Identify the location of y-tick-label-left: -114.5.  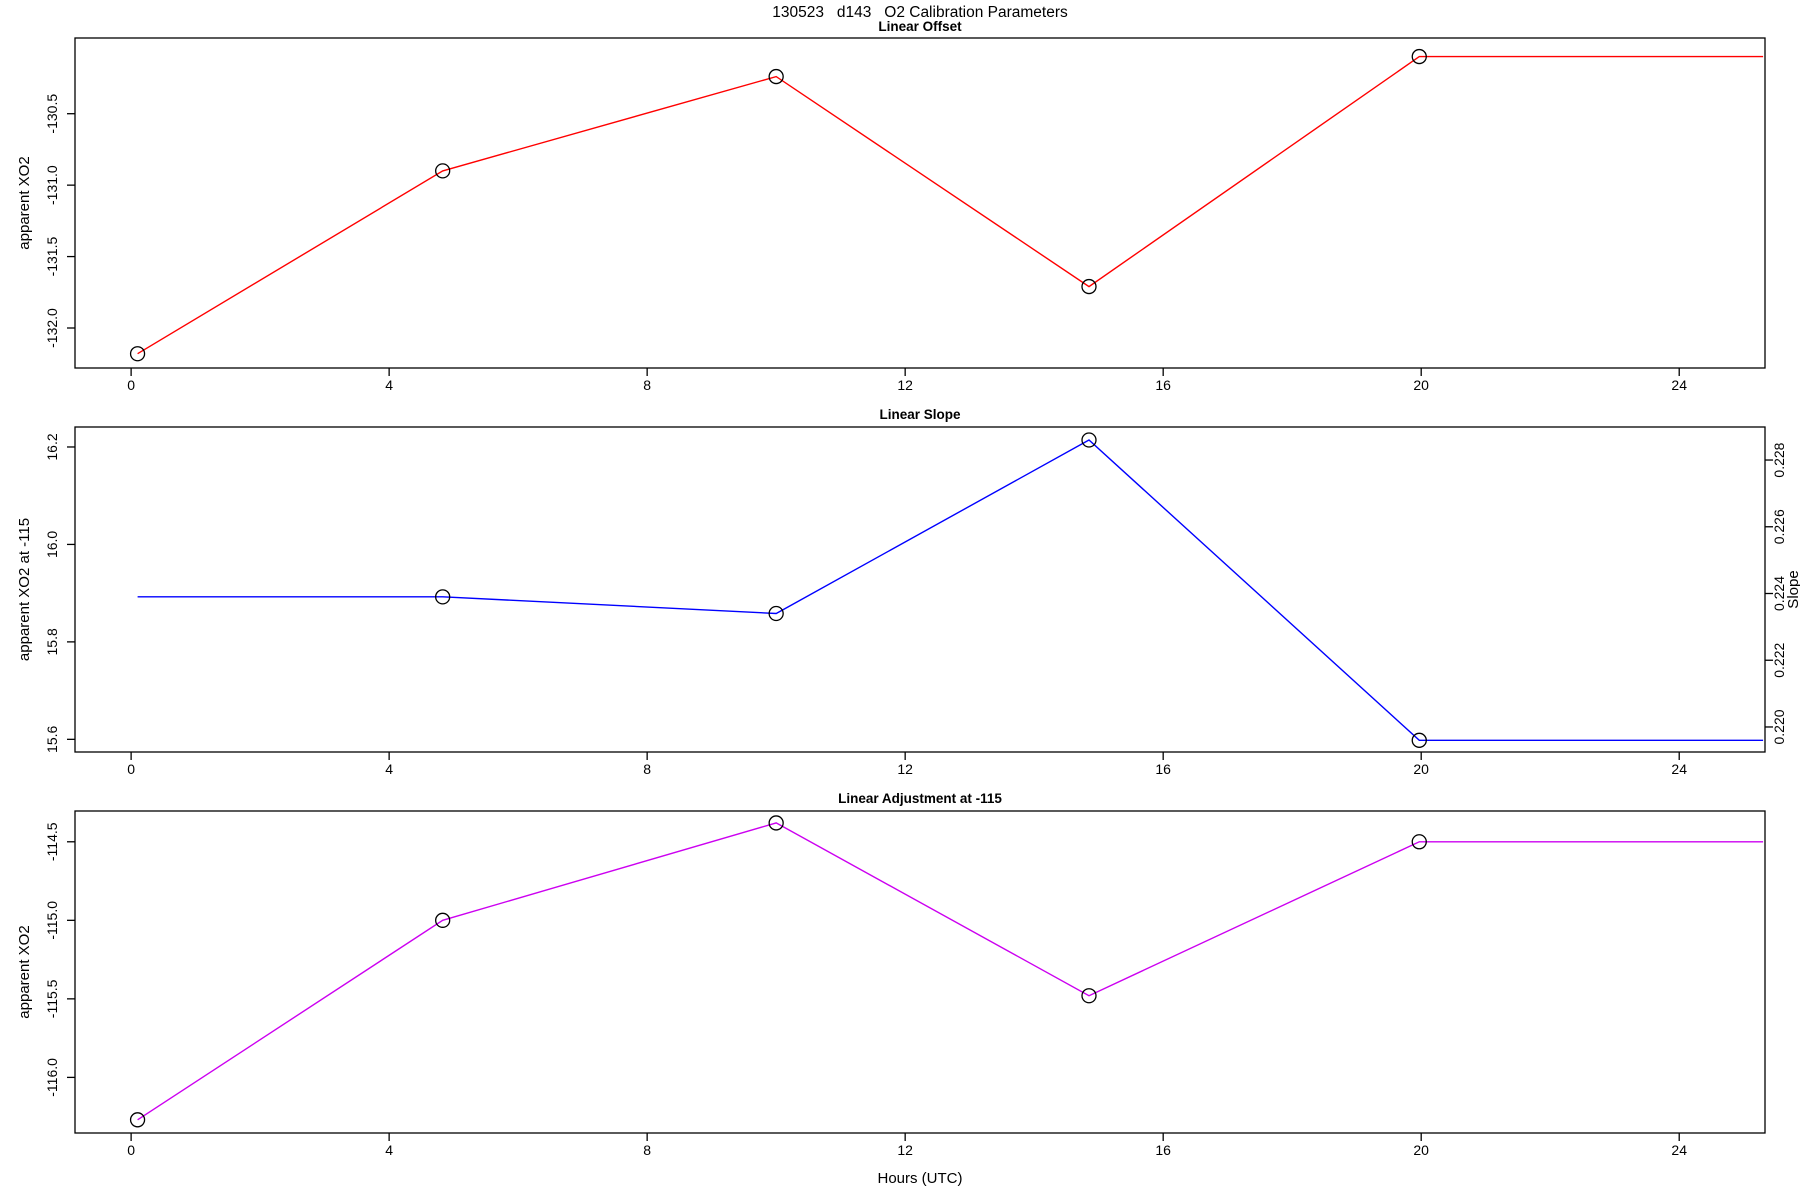
(52, 841).